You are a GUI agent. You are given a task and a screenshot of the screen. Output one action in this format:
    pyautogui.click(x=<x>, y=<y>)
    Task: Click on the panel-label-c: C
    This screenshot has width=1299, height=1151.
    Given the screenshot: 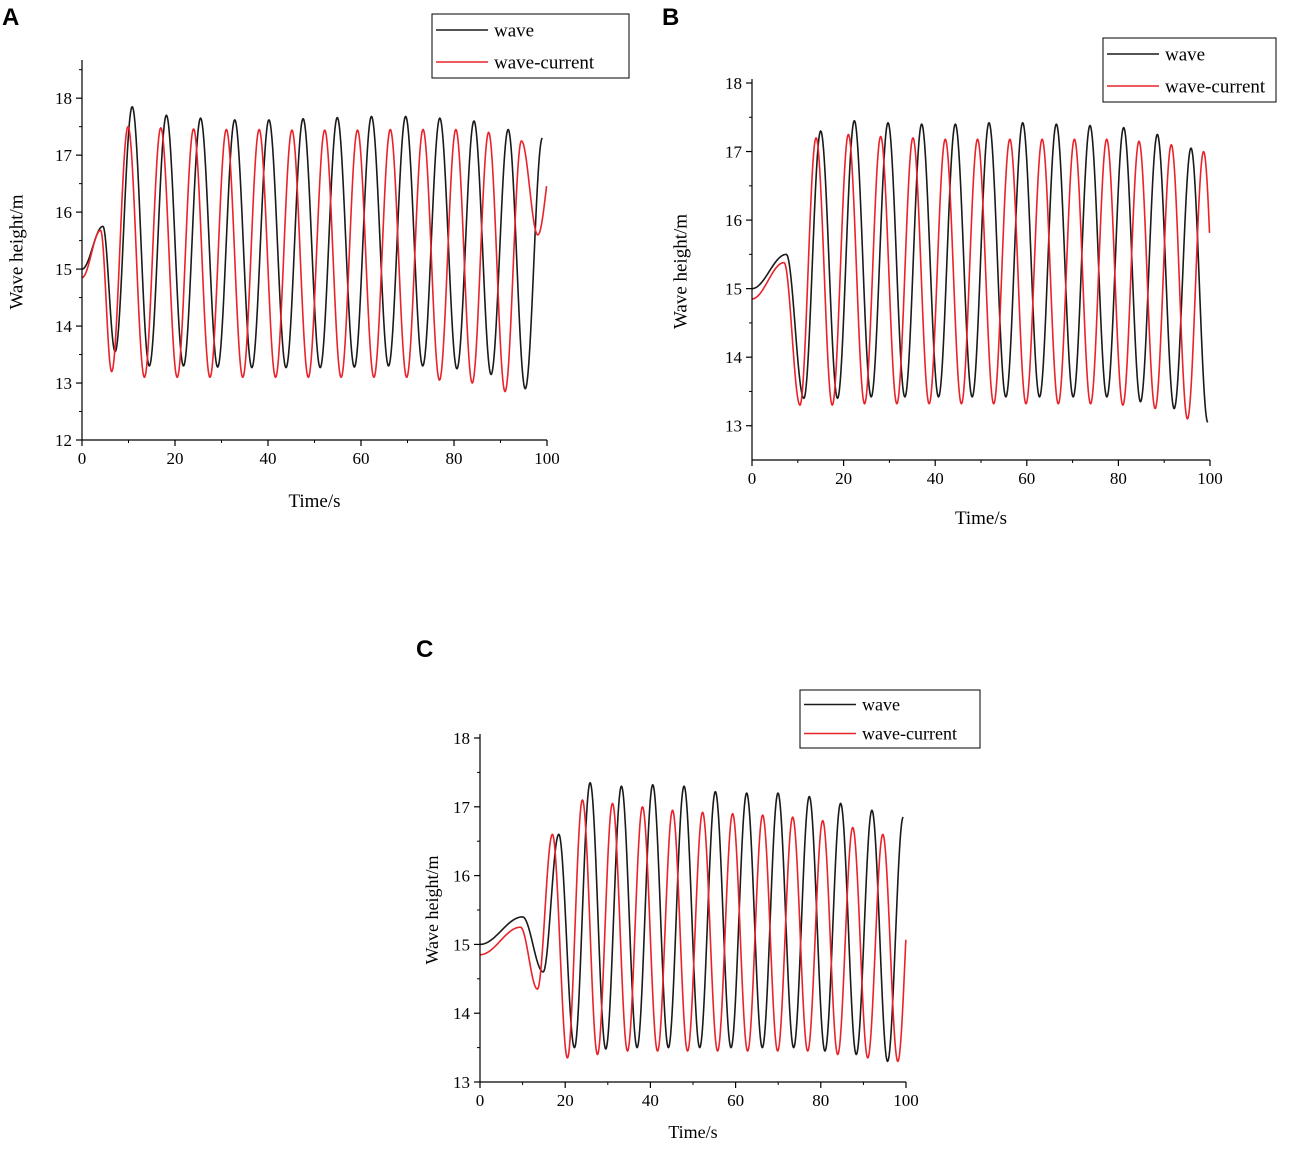 What is the action you would take?
    pyautogui.click(x=425, y=649)
    